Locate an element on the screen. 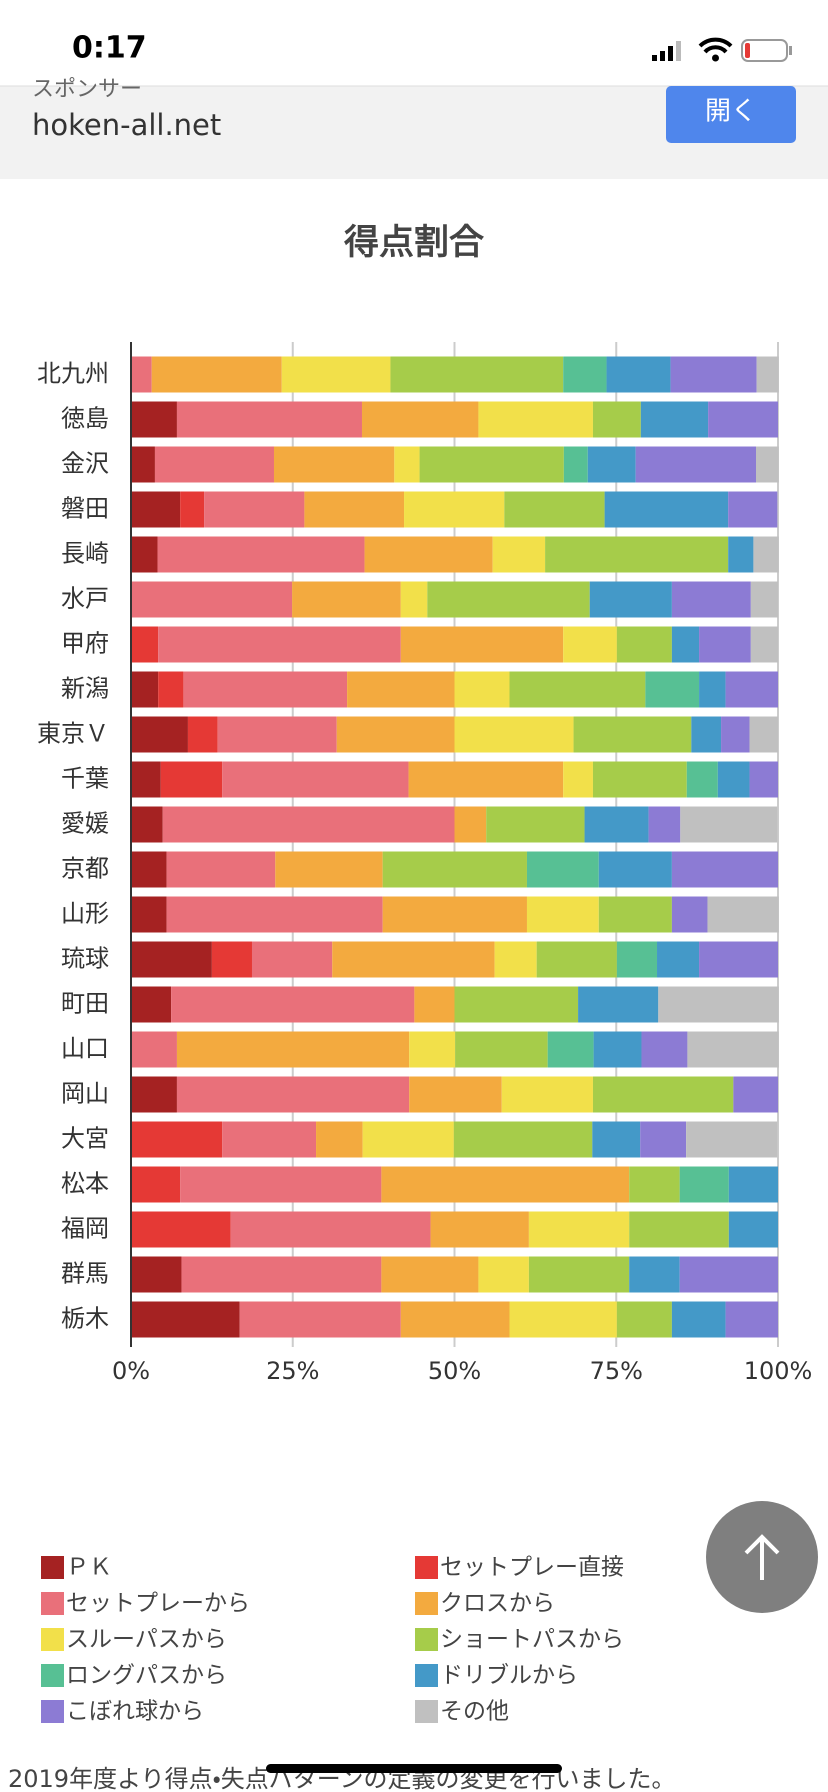 The image size is (828, 1792). x-tick-label: 25% is located at coordinates (292, 1371).